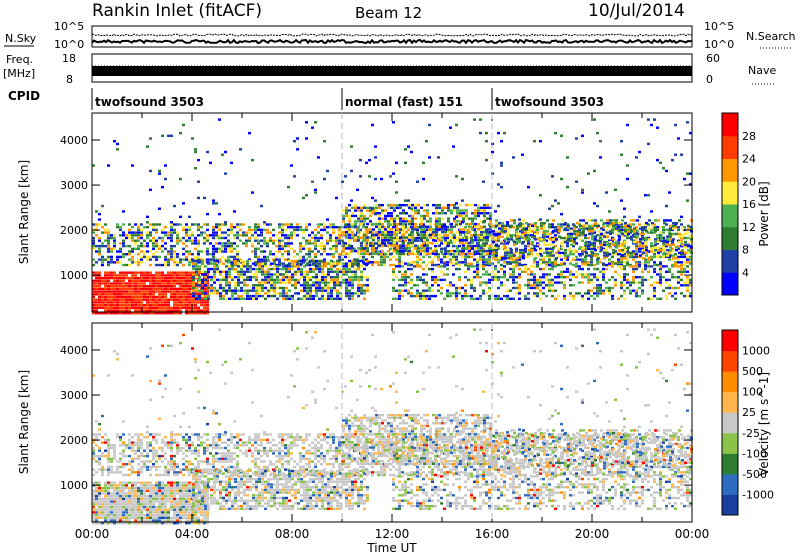 The width and height of the screenshot is (800, 558). What do you see at coordinates (74, 185) in the screenshot?
I see `y-tick-label: 3000` at bounding box center [74, 185].